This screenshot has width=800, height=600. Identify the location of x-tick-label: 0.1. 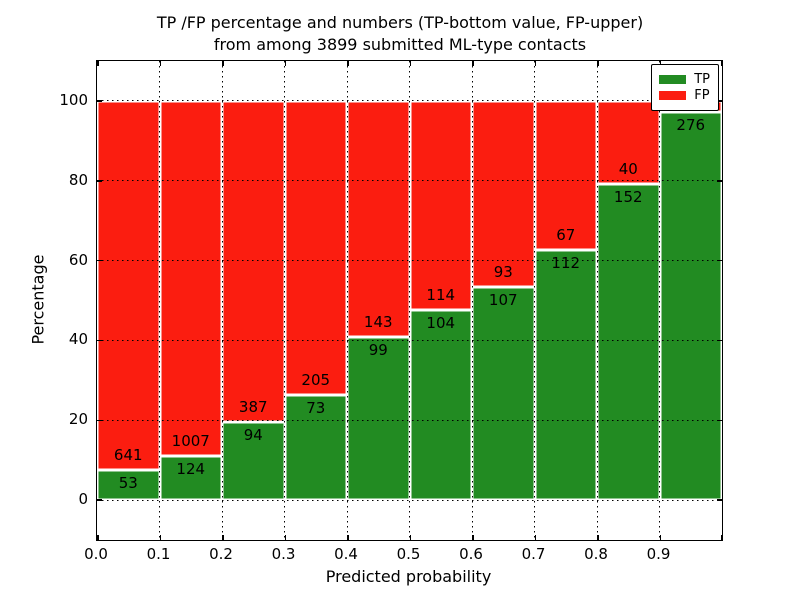
(158, 554).